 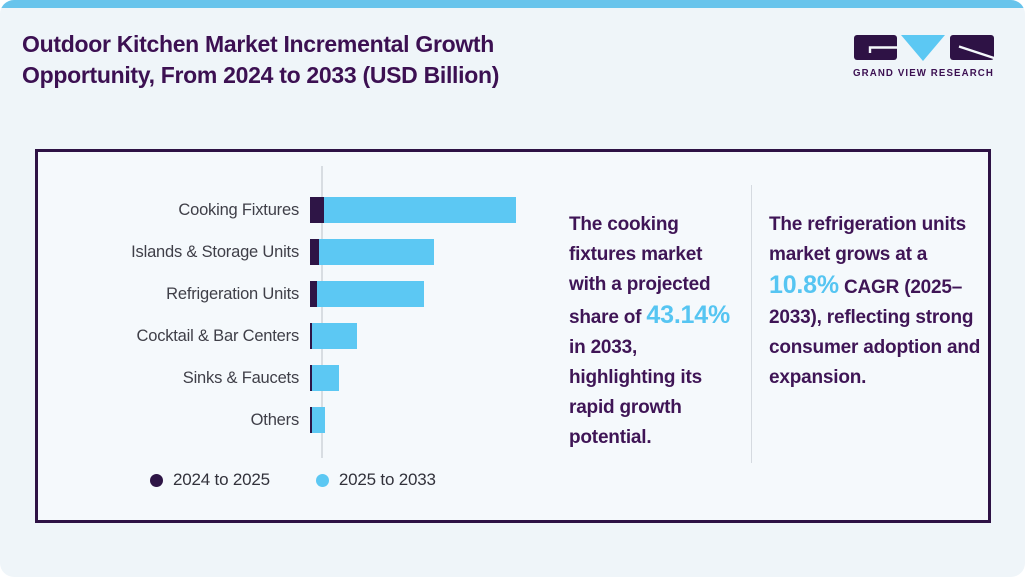 I want to click on chart-row: Islands & Storage Units, so click(x=294, y=252).